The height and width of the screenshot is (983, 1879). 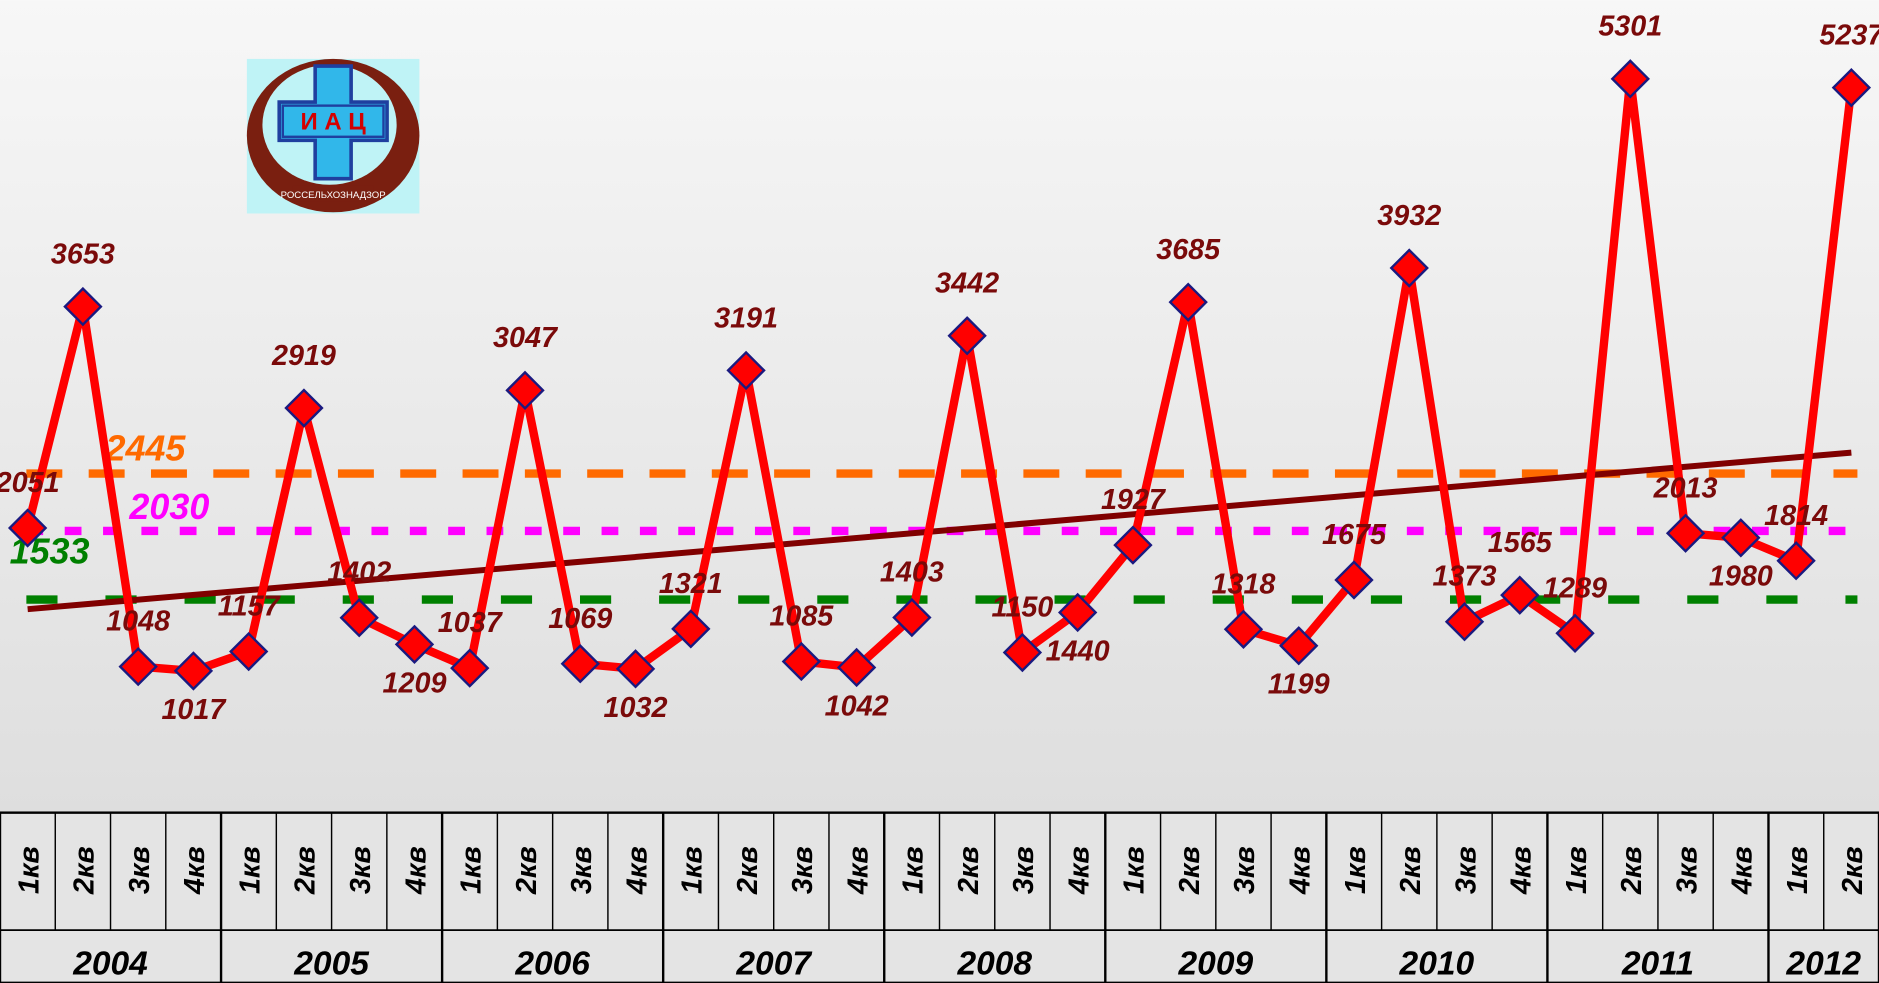 What do you see at coordinates (303, 356) in the screenshot?
I see `value-label: 2919` at bounding box center [303, 356].